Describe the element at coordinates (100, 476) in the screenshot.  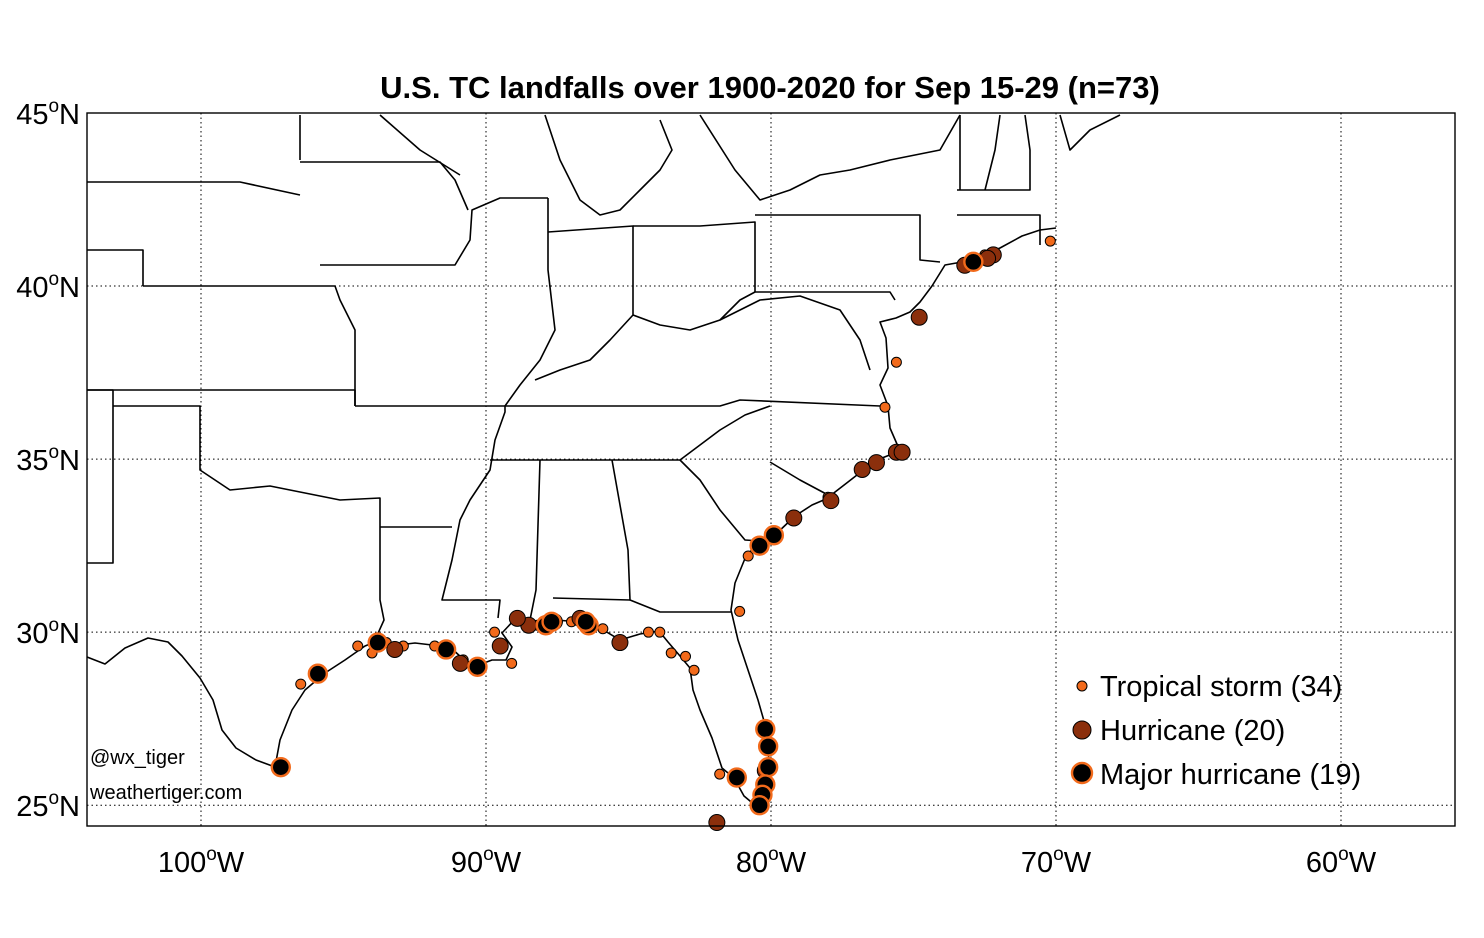
I see `nm-tx-border` at that location.